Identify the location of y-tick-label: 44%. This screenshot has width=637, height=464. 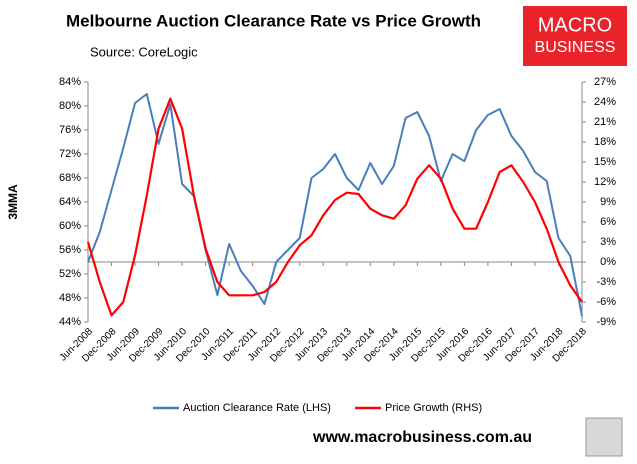
(70, 322).